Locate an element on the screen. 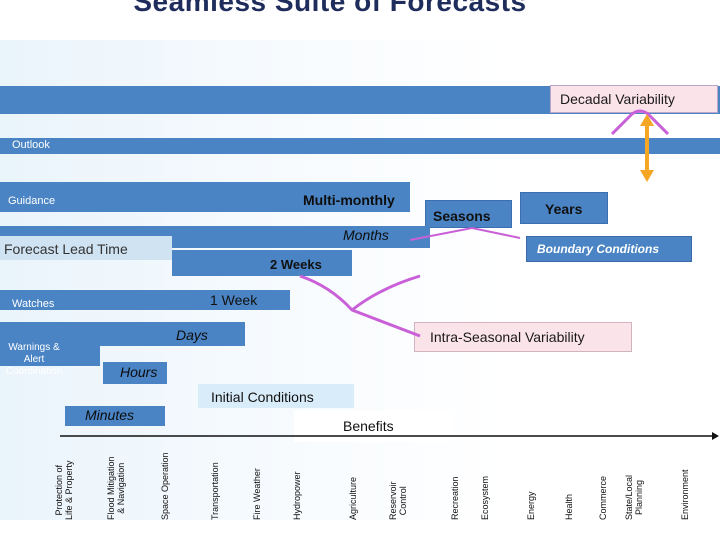 This screenshot has height=540, width=720. benefit-line1: Transportation is located at coordinates (215, 491).